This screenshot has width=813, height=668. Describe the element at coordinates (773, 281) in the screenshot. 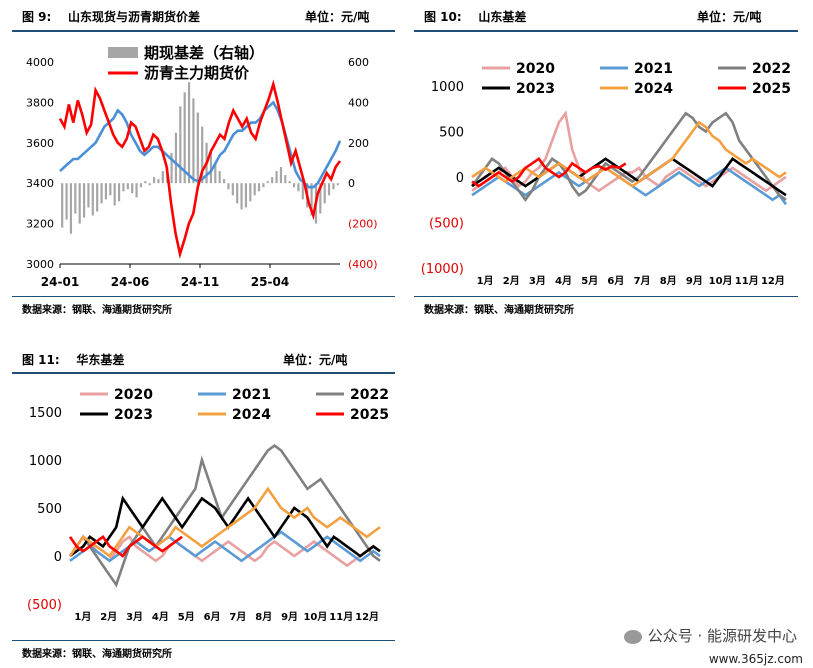

I see `x-tick-label-11: 12月` at that location.